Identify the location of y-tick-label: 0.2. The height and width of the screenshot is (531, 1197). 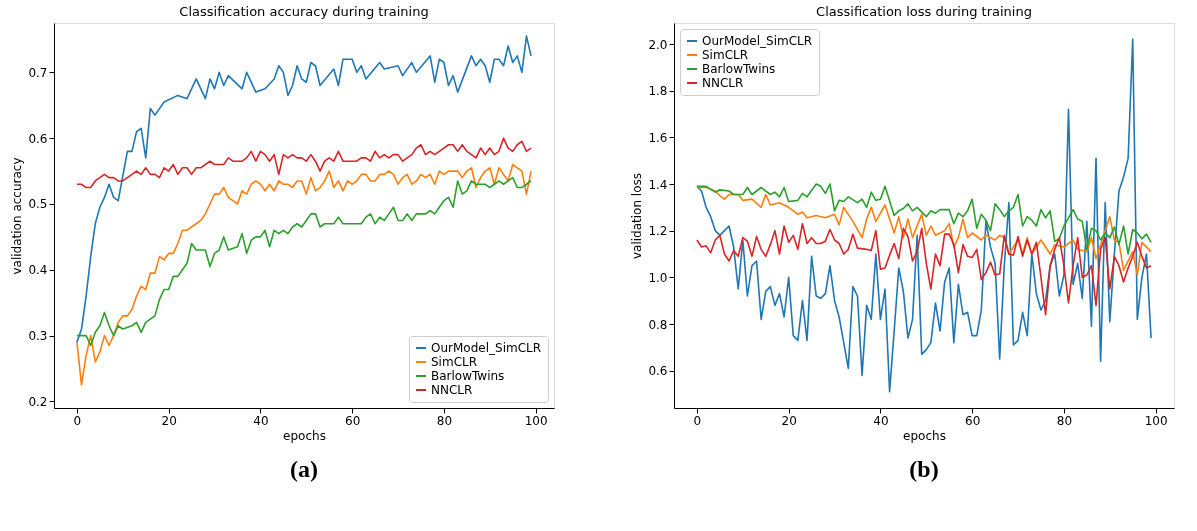
(38, 401).